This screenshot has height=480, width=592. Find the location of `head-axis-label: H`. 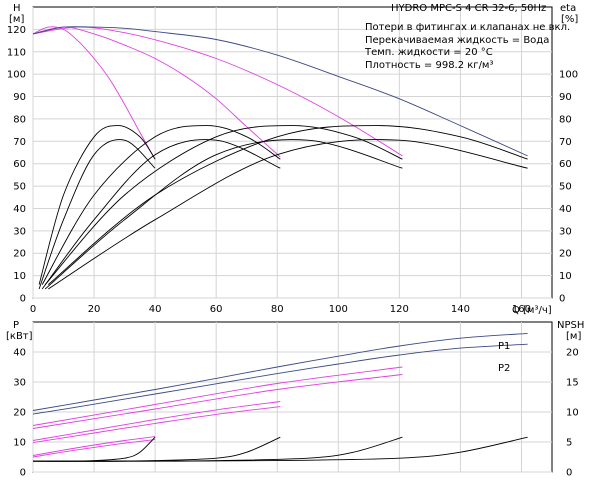

head-axis-label: H is located at coordinates (17, 8).